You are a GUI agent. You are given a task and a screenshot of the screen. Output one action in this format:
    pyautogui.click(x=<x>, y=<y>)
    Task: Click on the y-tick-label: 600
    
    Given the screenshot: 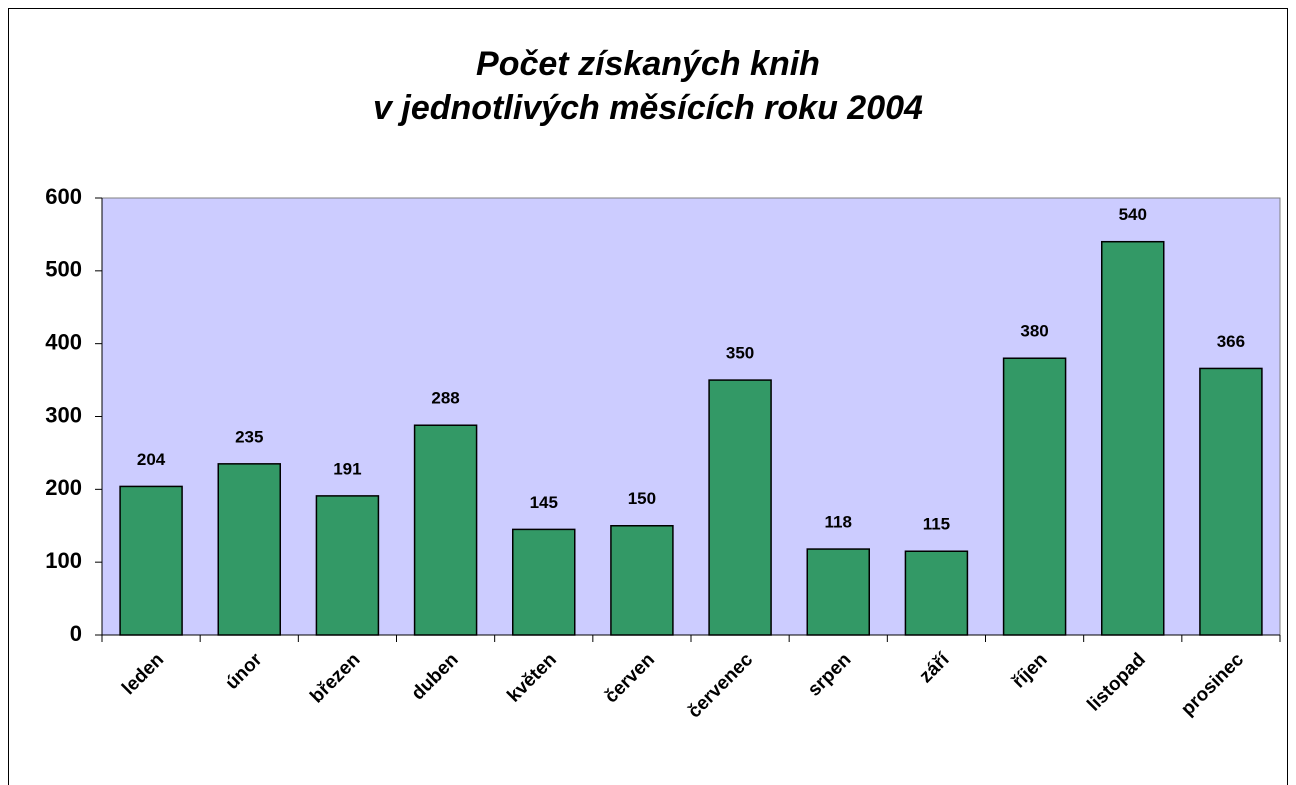 What is the action you would take?
    pyautogui.click(x=63, y=196)
    